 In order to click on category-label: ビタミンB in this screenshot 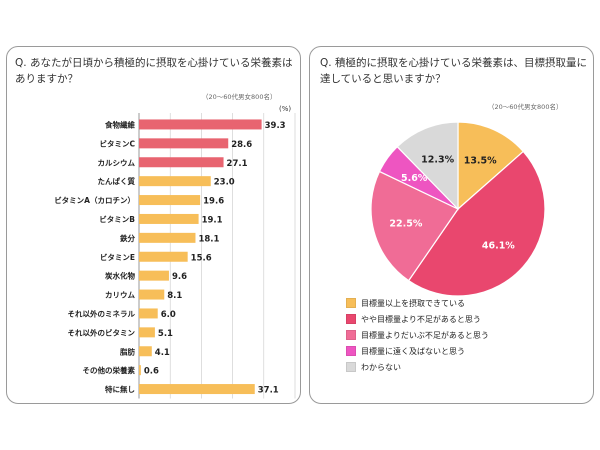, I will do `click(117, 219)`.